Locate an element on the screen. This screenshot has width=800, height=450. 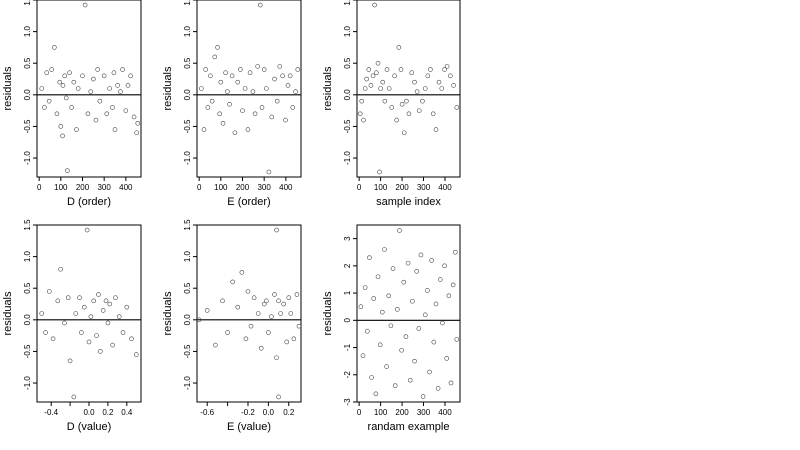
x-tick-label: 0.2 is located at coordinates (289, 412).